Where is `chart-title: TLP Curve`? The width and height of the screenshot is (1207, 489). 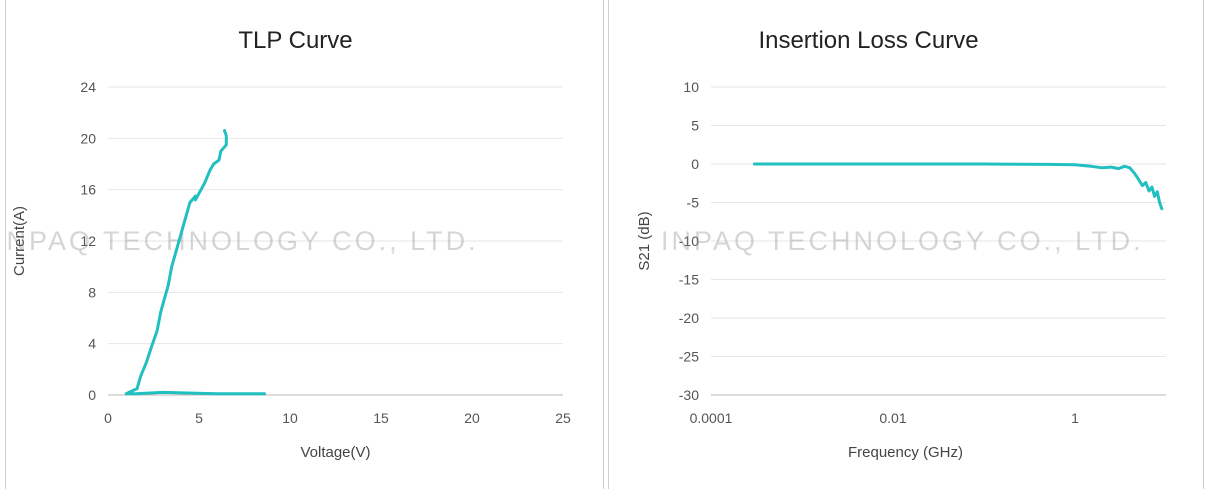 chart-title: TLP Curve is located at coordinates (295, 40).